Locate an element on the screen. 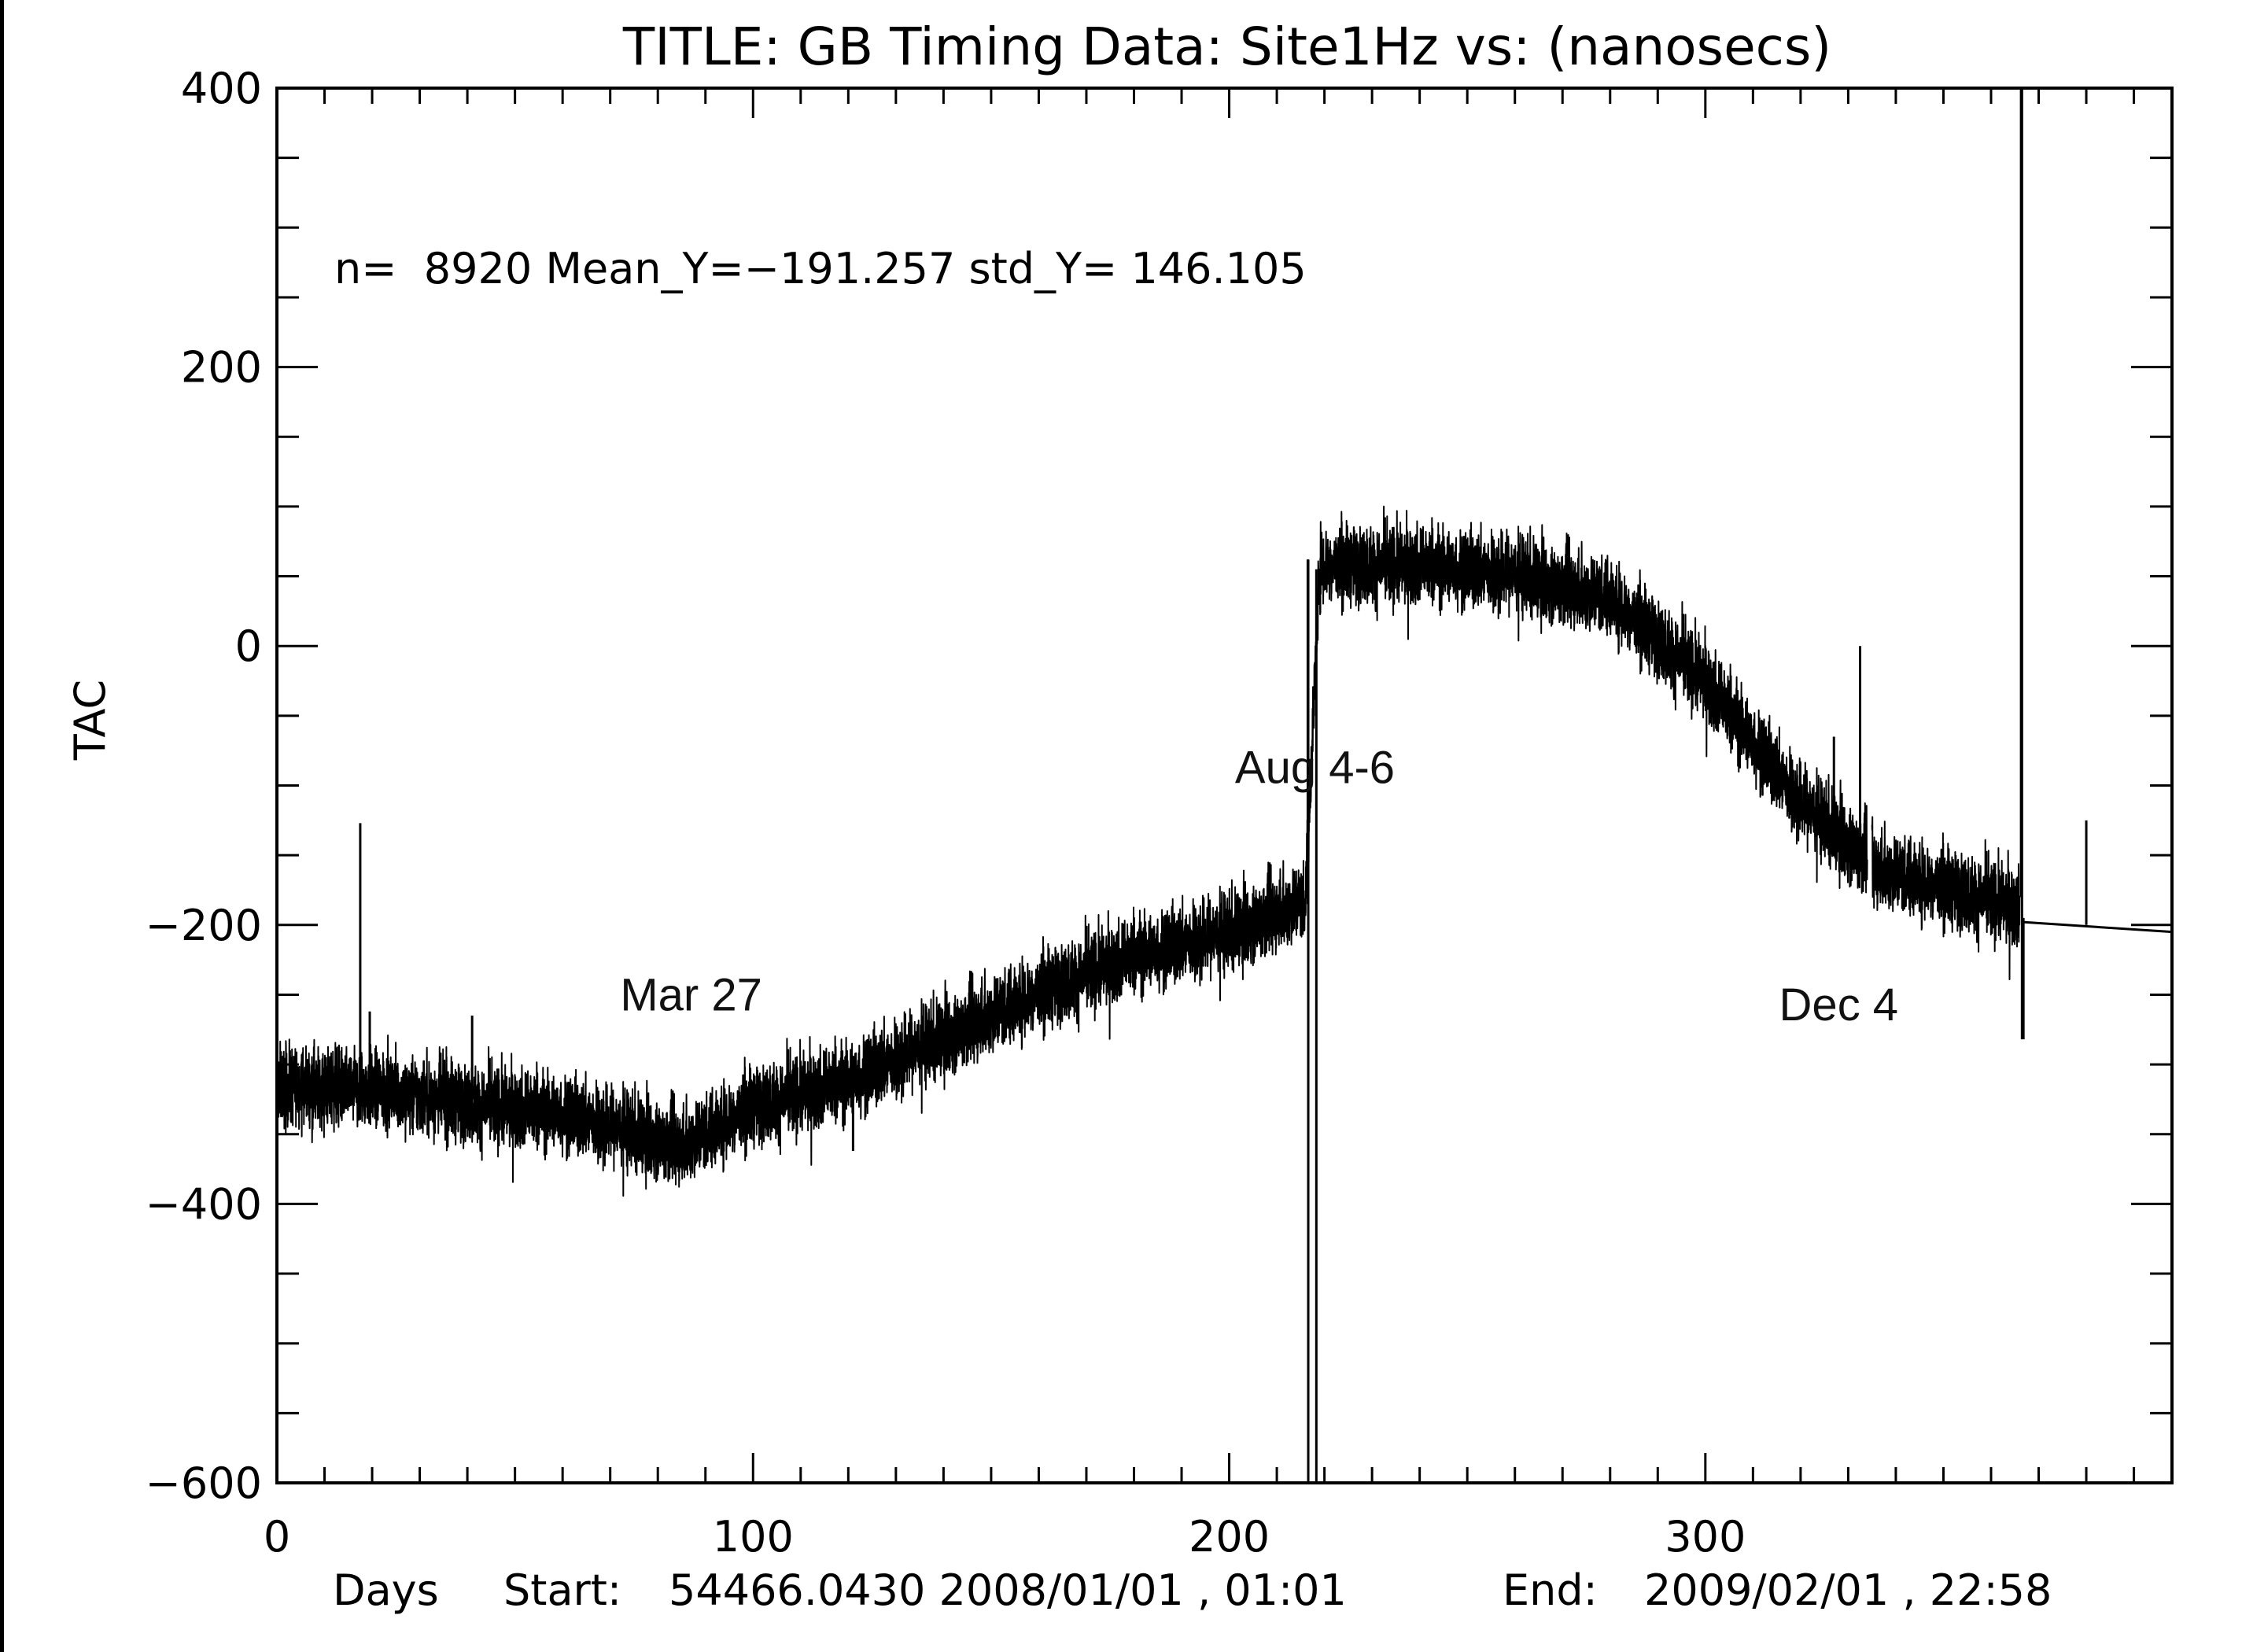 Image resolution: width=2242 pixels, height=1652 pixels. x-axis-label: Days is located at coordinates (386, 1590).